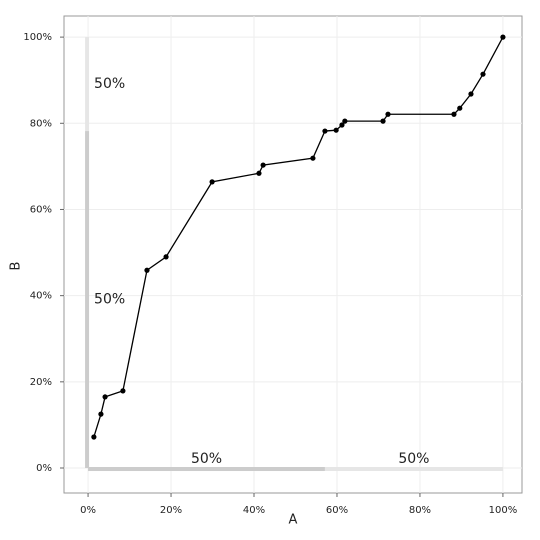 This screenshot has width=540, height=540. I want to click on y-tick-label: 80%, so click(41, 123).